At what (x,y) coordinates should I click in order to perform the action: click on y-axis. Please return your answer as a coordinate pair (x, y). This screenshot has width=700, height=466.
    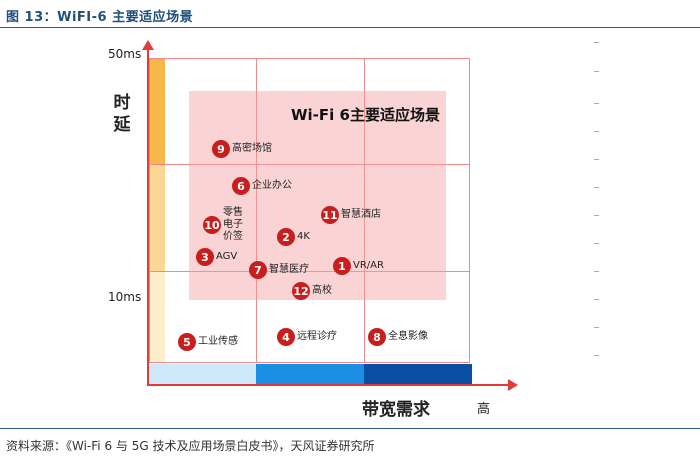
    Looking at the image, I should click on (148, 217).